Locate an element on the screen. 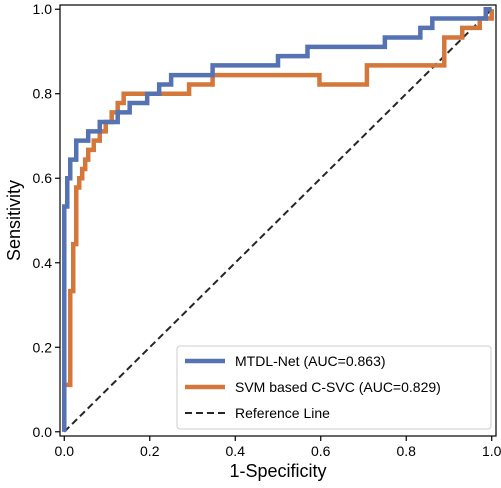 The image size is (501, 488). x-tick-label: 0.8 is located at coordinates (407, 451).